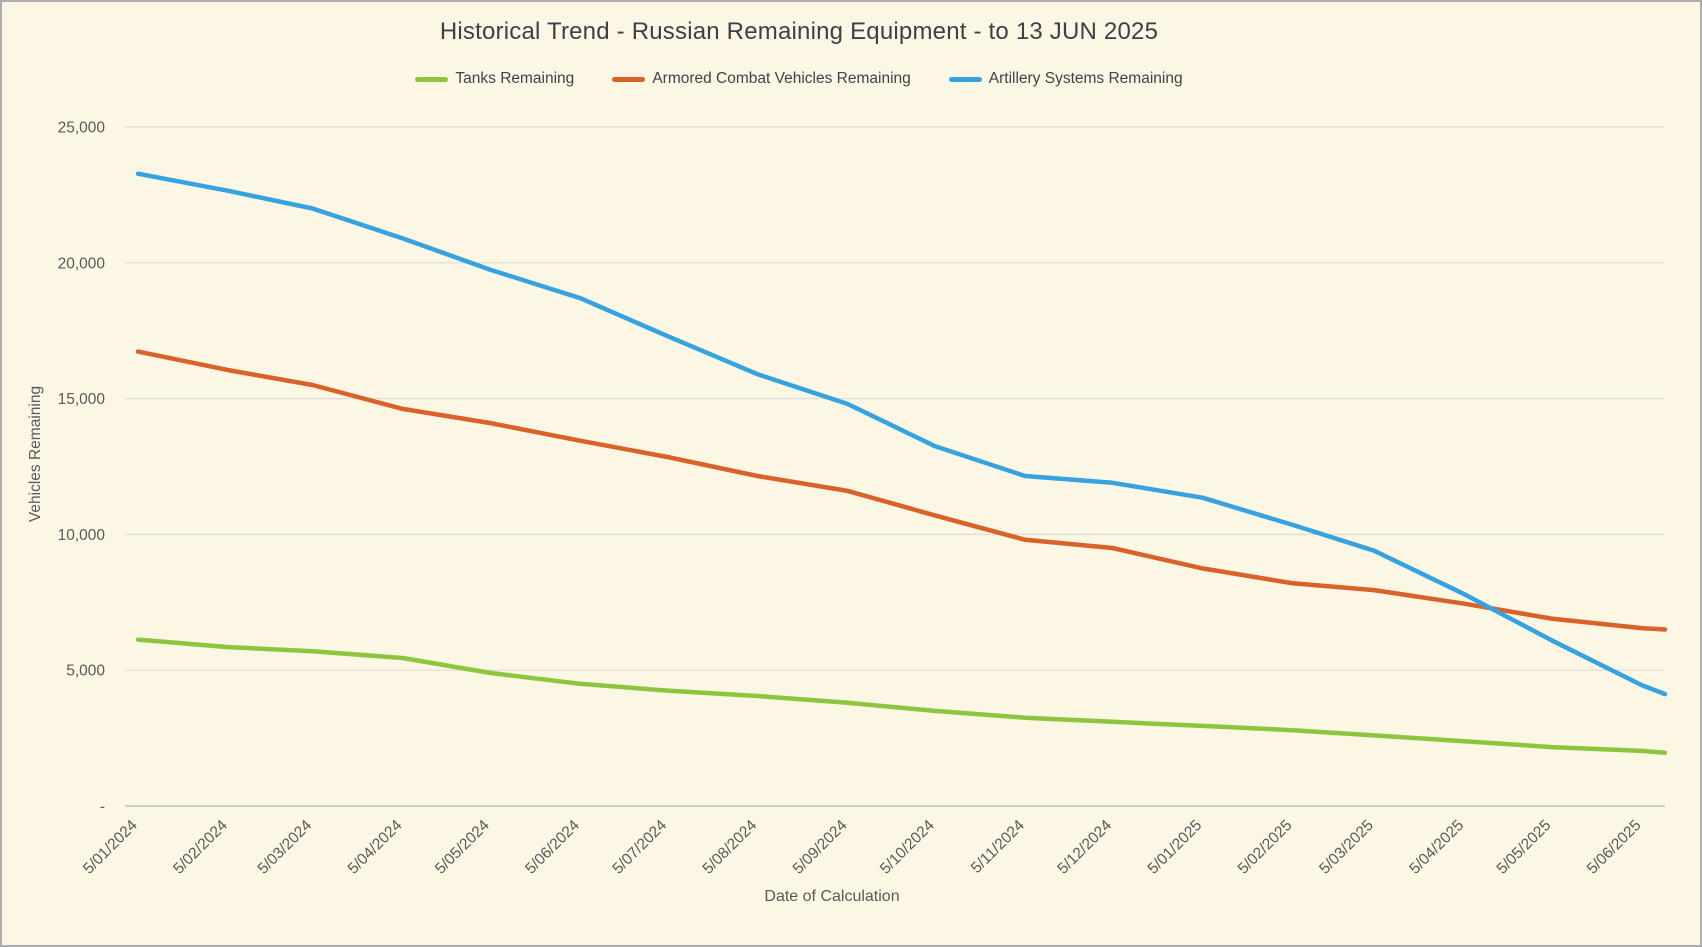 Image resolution: width=1702 pixels, height=947 pixels. I want to click on legend-swatch-tanks-icon, so click(432, 79).